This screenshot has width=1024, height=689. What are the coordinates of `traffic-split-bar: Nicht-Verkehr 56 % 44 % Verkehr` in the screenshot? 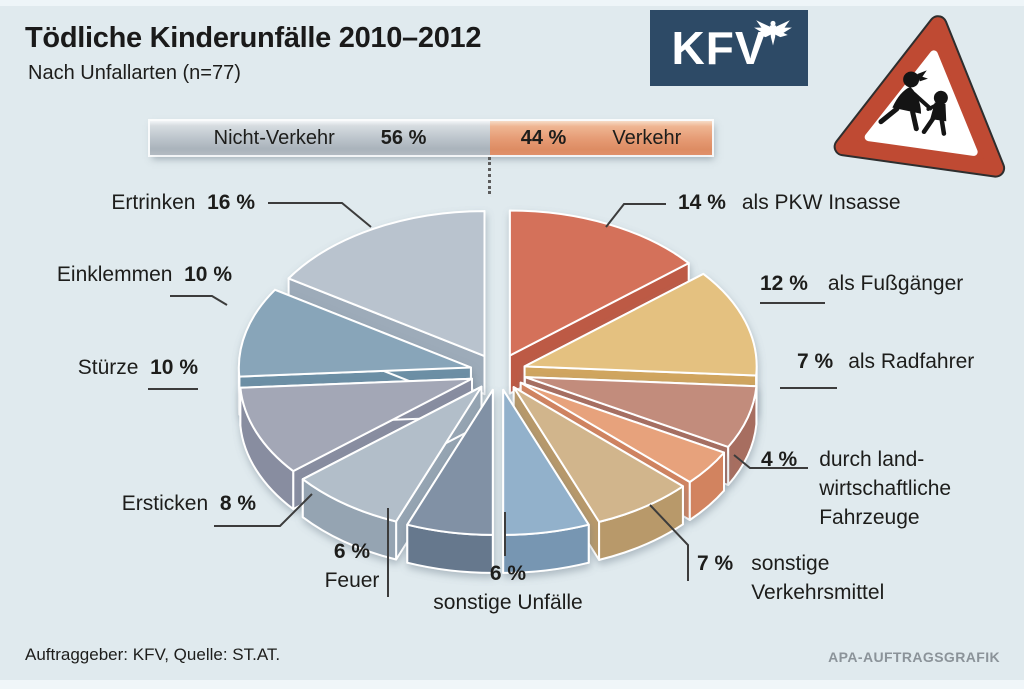 It's located at (431, 138).